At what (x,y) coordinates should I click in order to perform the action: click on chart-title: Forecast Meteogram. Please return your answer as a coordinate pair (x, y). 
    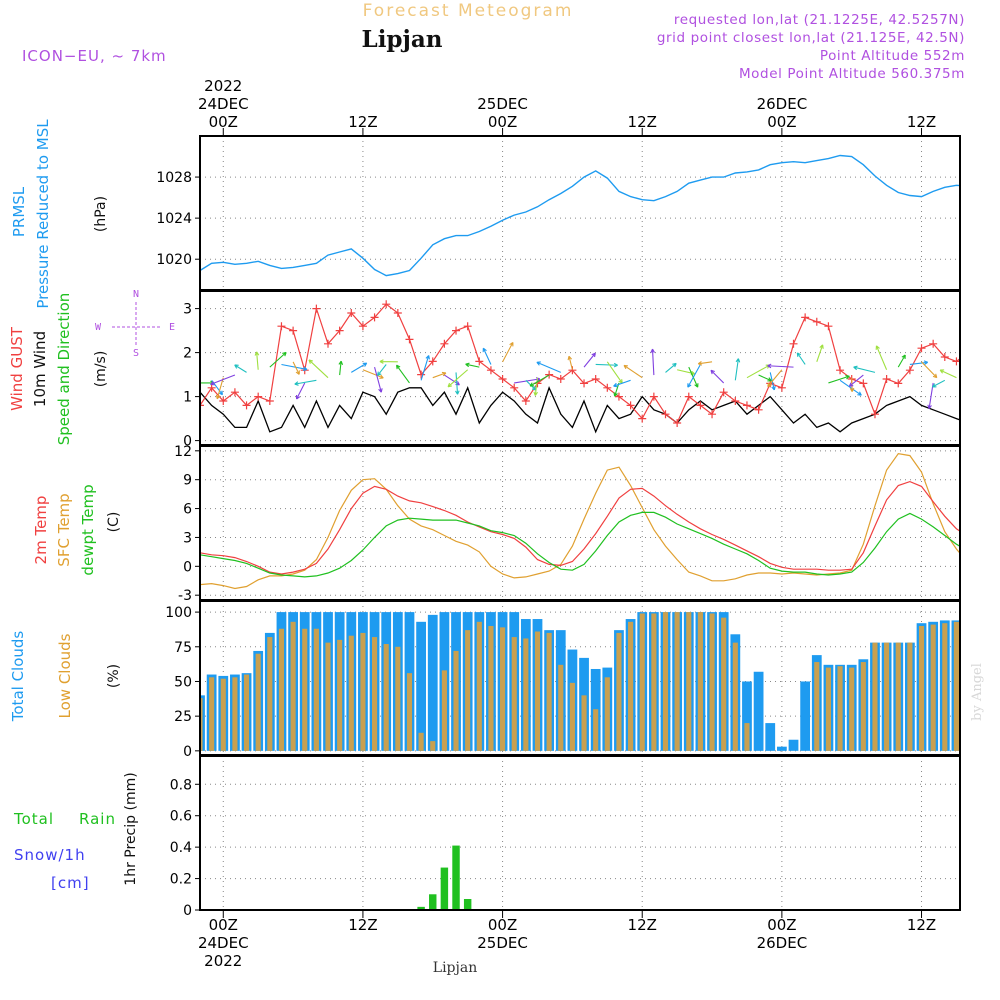
    Looking at the image, I should click on (468, 11).